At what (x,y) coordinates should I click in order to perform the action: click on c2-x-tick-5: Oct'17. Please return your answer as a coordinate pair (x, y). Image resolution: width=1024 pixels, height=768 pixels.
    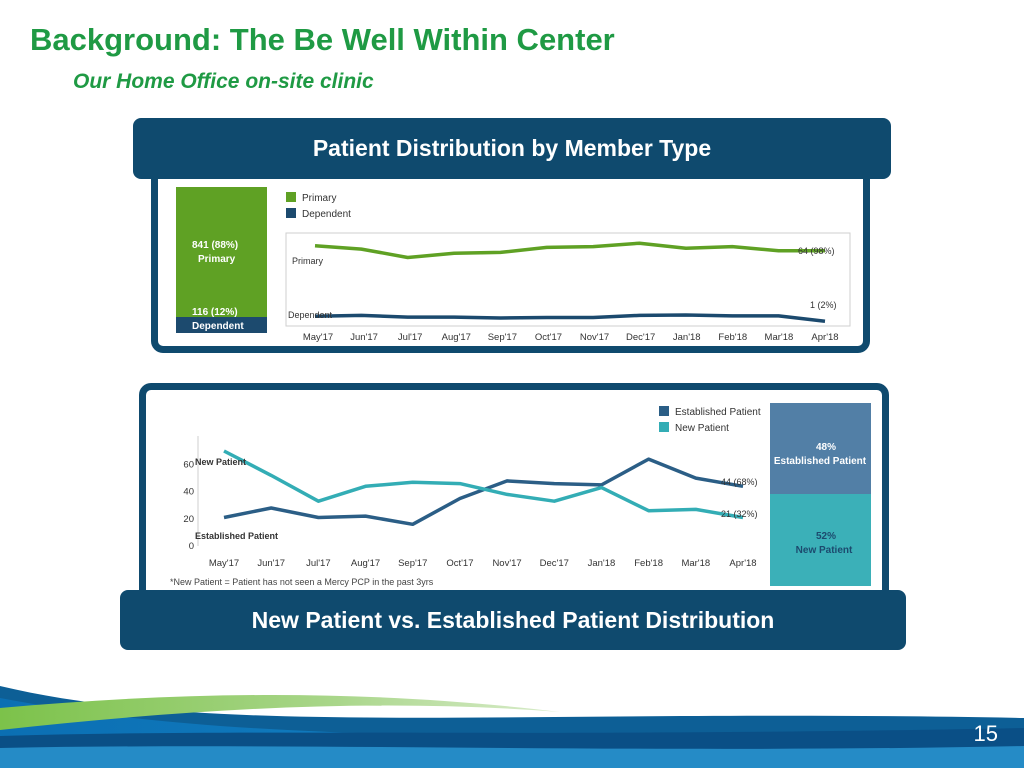
    Looking at the image, I should click on (459, 563).